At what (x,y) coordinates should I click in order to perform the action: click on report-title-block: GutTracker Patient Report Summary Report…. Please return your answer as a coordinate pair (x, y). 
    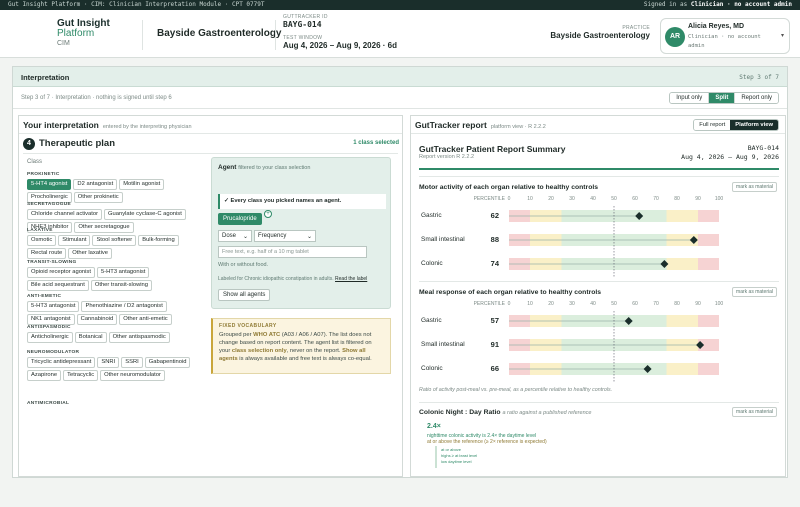
    Looking at the image, I should click on (599, 152).